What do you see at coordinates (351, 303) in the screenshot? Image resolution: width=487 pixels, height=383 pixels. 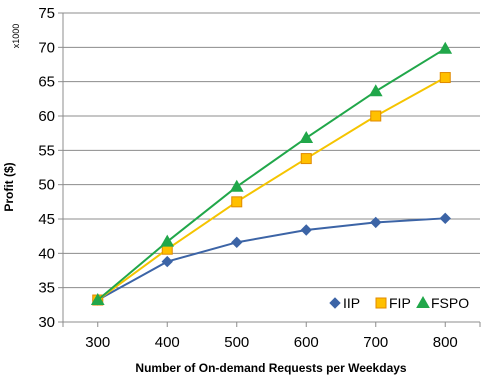 I see `legend-label-iip: IIP` at bounding box center [351, 303].